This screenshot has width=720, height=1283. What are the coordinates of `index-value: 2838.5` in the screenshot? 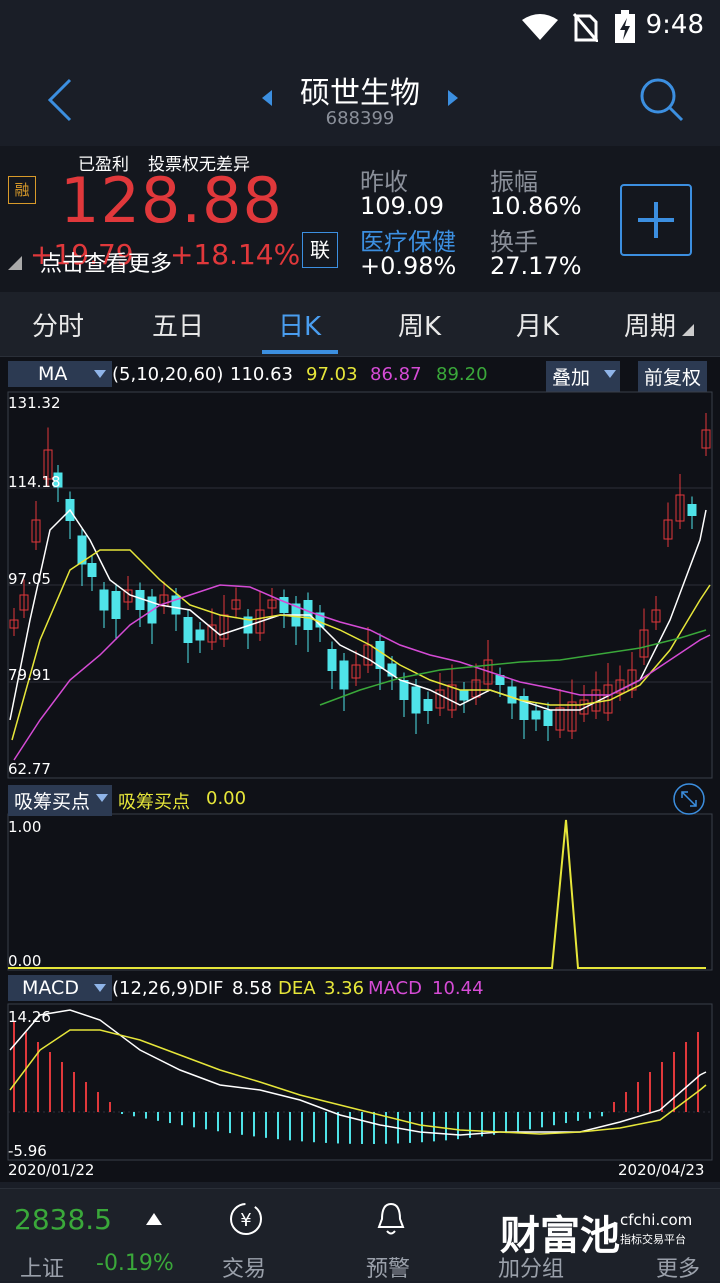 It's located at (63, 1219).